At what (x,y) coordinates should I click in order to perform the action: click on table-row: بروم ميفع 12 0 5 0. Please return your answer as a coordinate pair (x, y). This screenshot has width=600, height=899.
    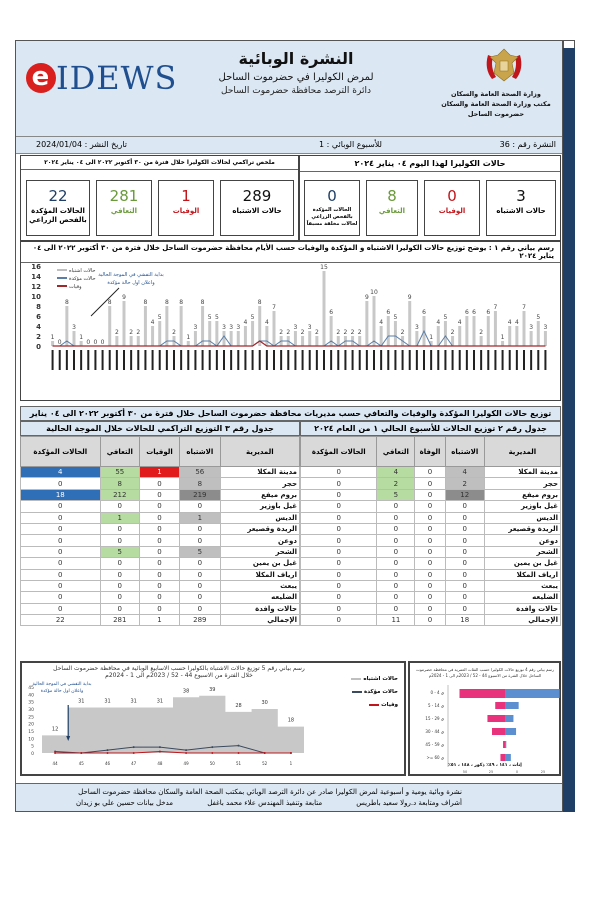
    Looking at the image, I should click on (430, 495).